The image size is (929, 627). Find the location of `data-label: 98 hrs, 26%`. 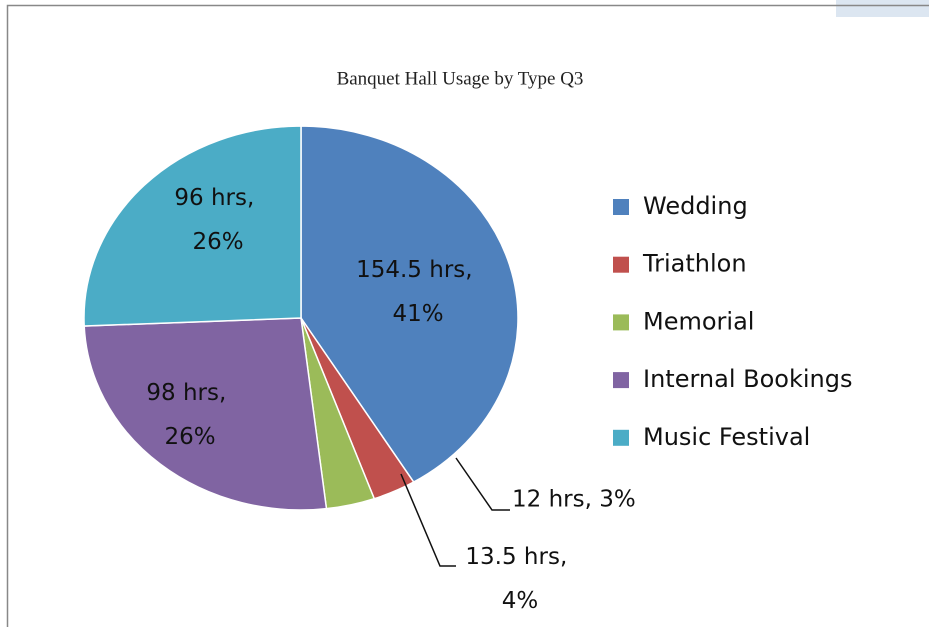

data-label: 98 hrs, 26% is located at coordinates (189, 415).